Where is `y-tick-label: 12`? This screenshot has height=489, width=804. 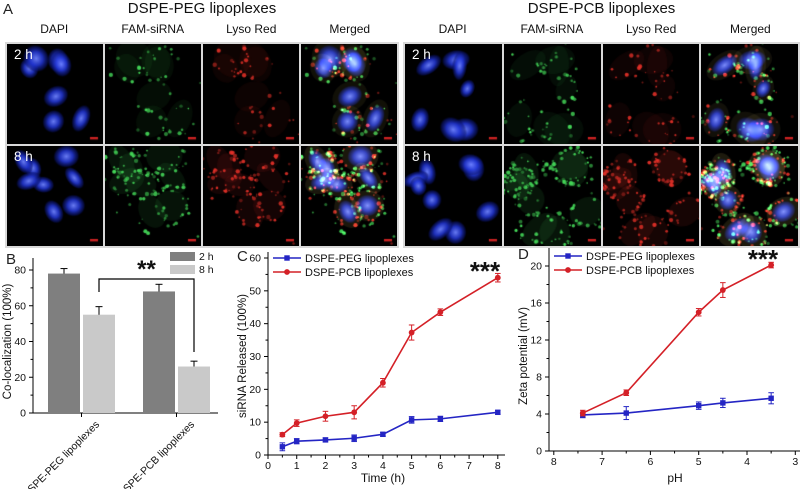 y-tick-label: 12 is located at coordinates (536, 341).